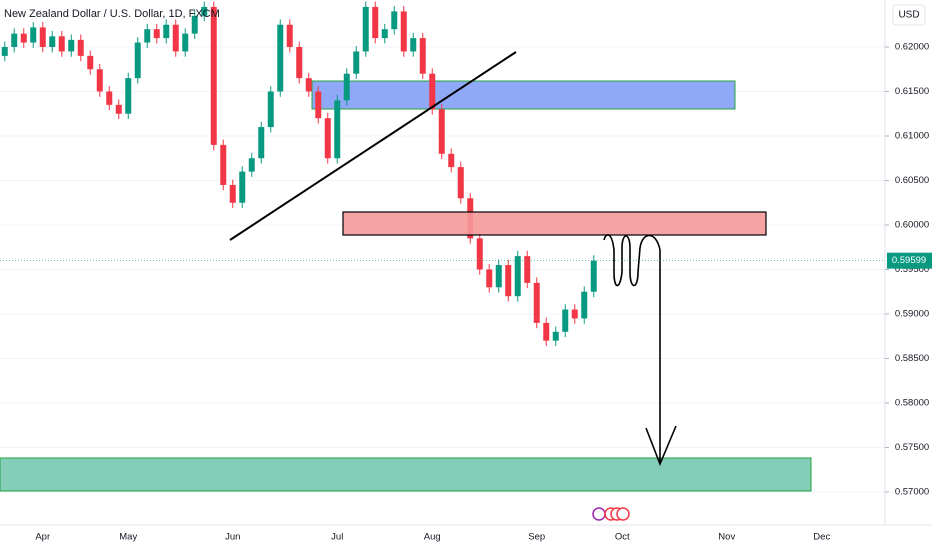  I want to click on currency-label: USD, so click(908, 15).